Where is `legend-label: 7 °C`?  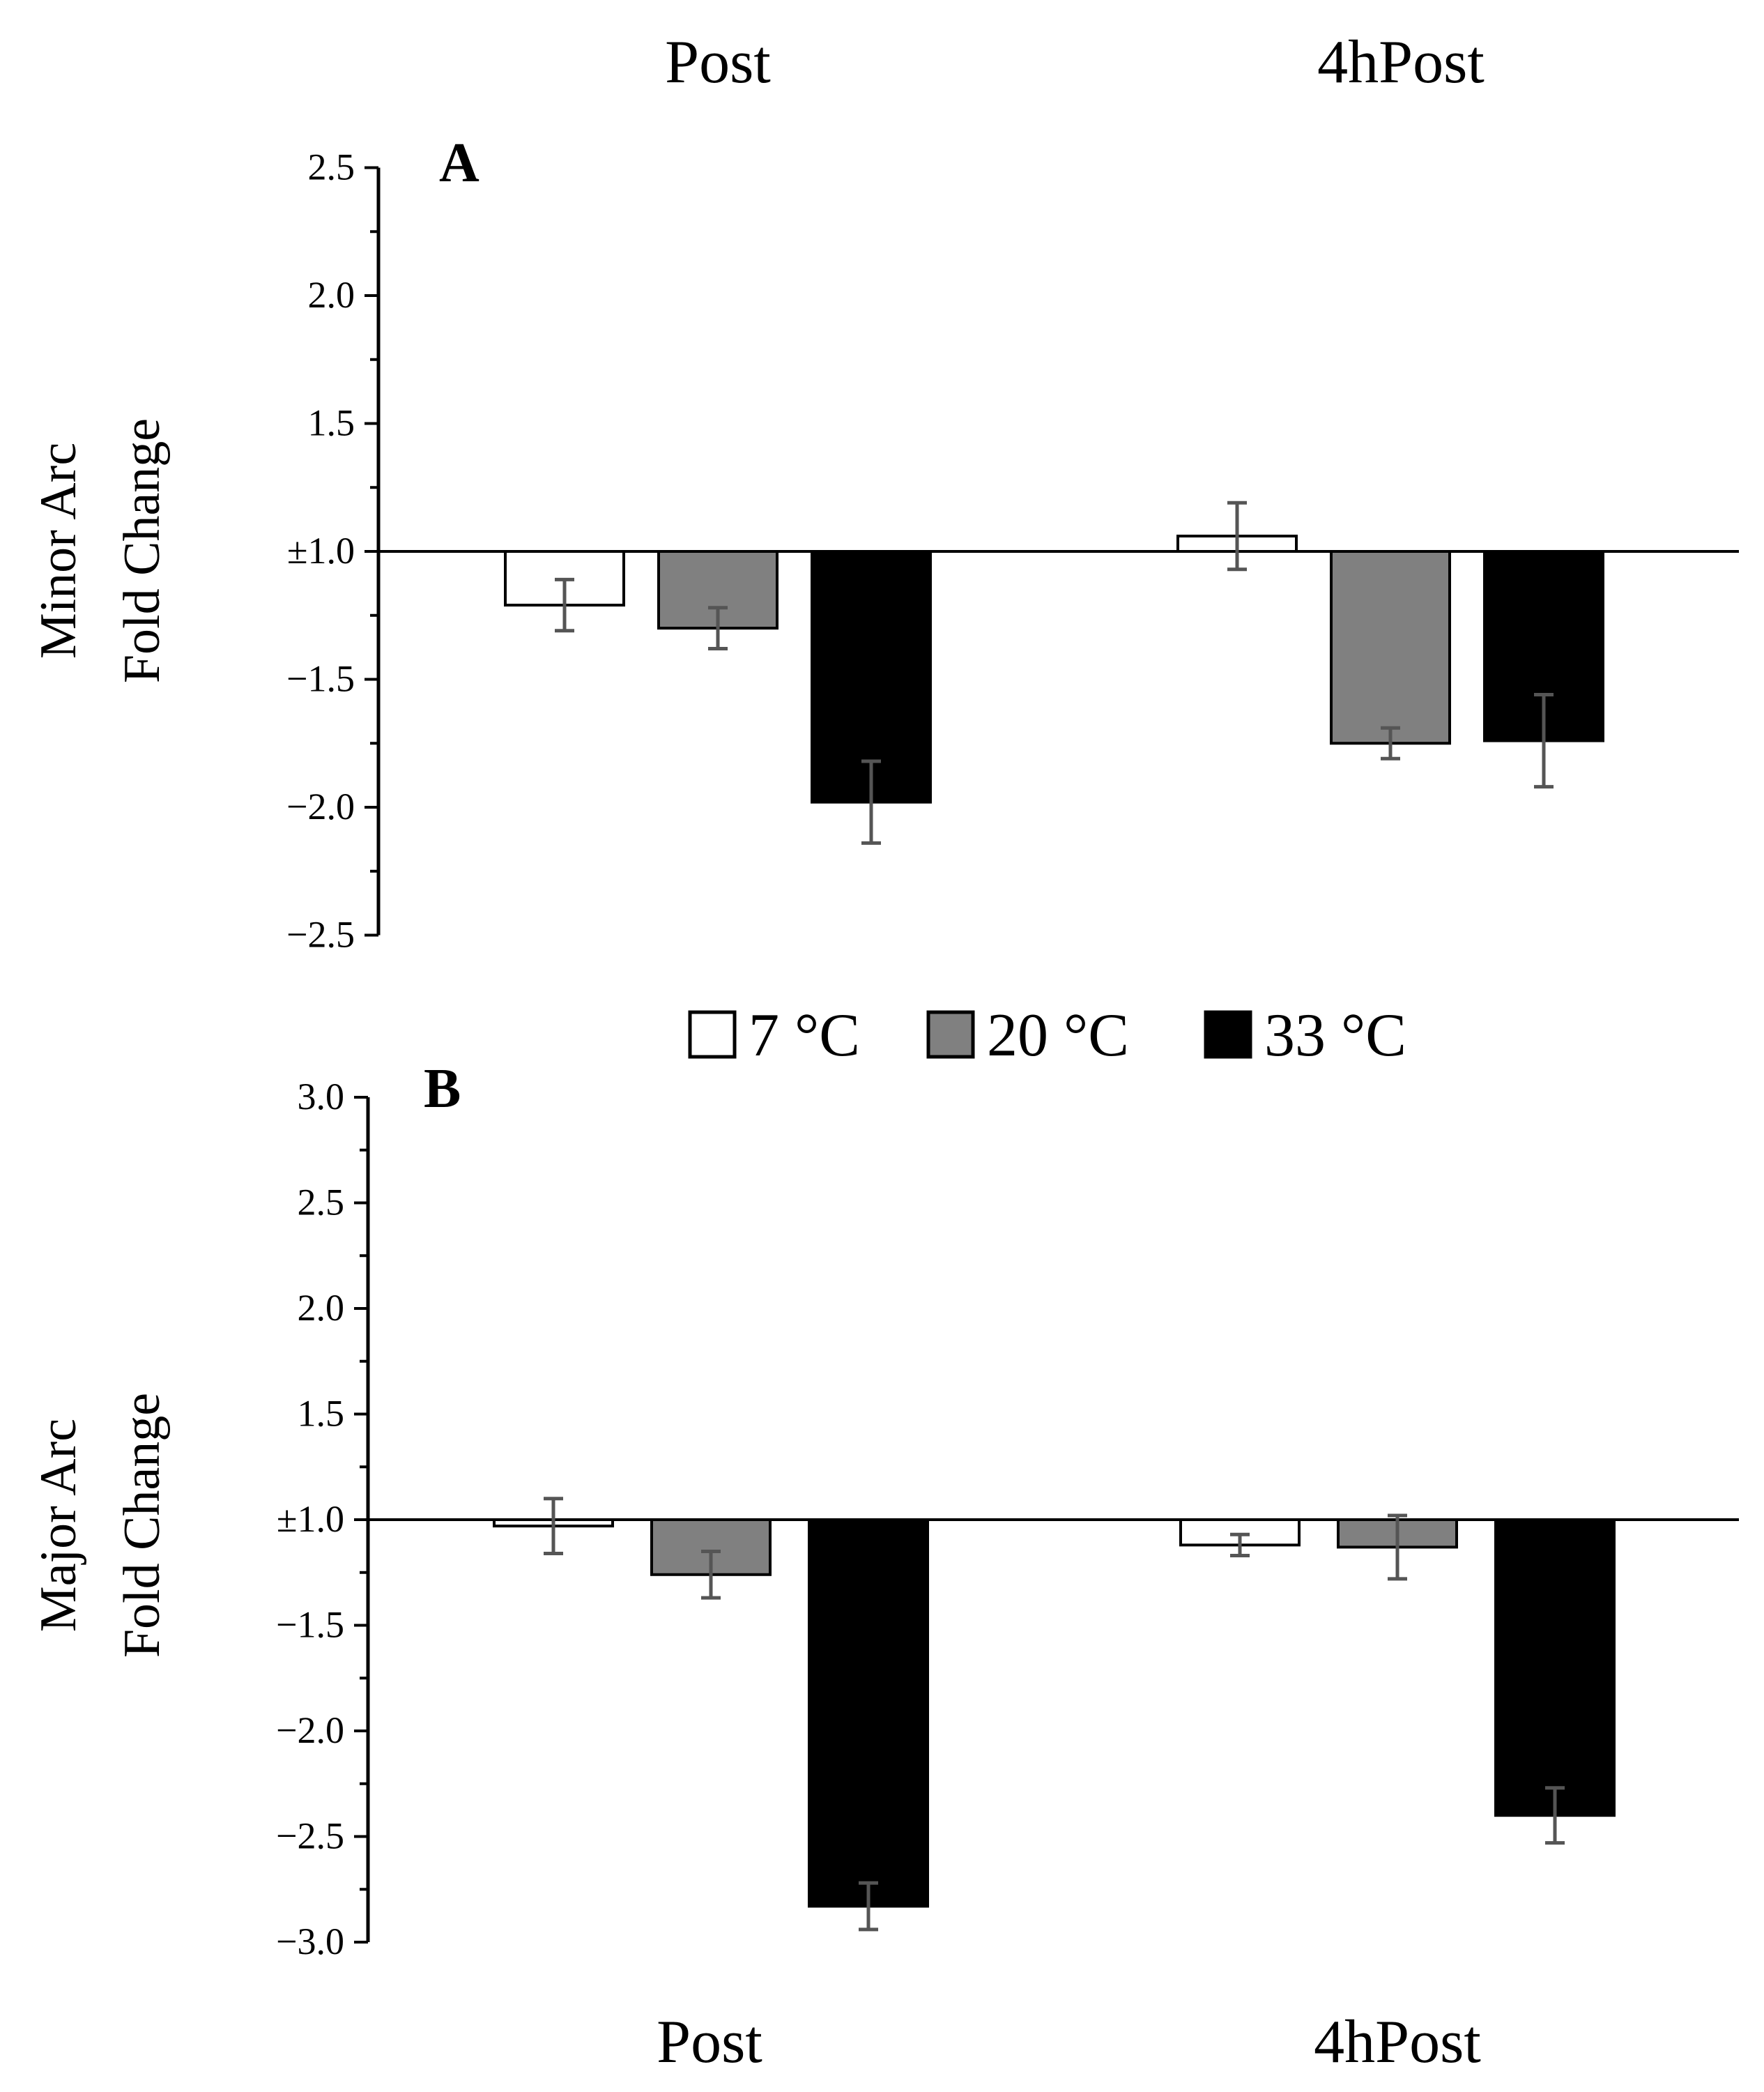
legend-label: 7 °C is located at coordinates (804, 1035).